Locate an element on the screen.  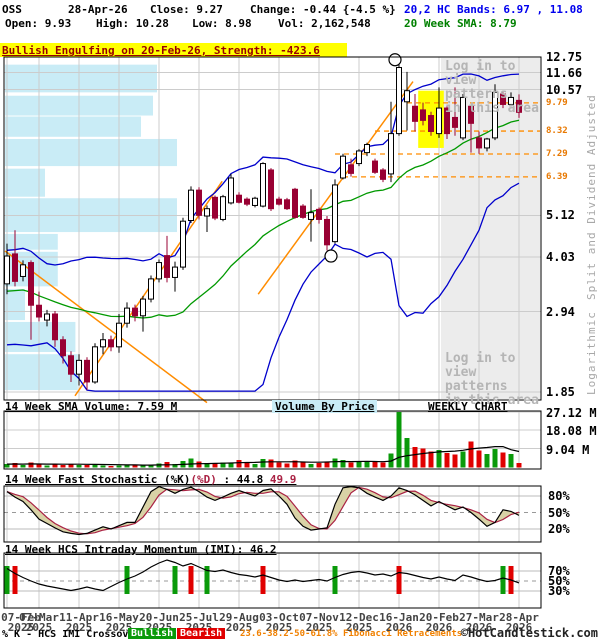
crossover-legend: % K - HCS IMI Crossover, is located at coordinates (74, 634).